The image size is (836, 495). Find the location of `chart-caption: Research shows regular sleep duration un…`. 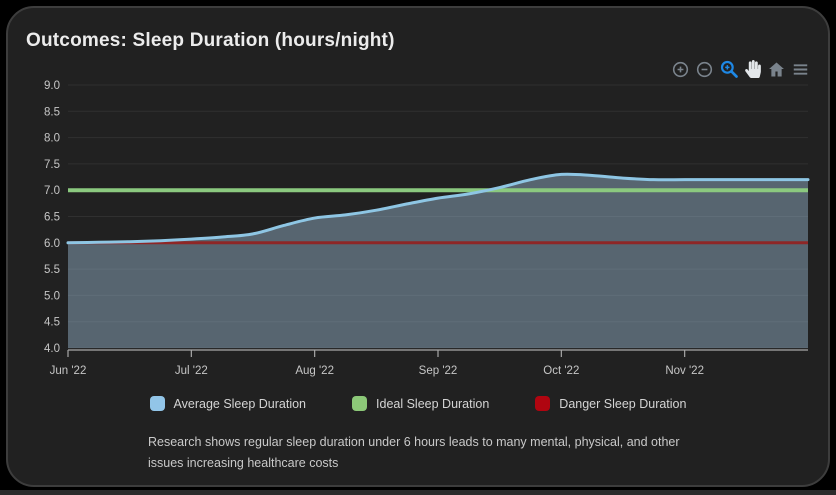

chart-caption: Research shows regular sleep duration un… is located at coordinates (414, 452).